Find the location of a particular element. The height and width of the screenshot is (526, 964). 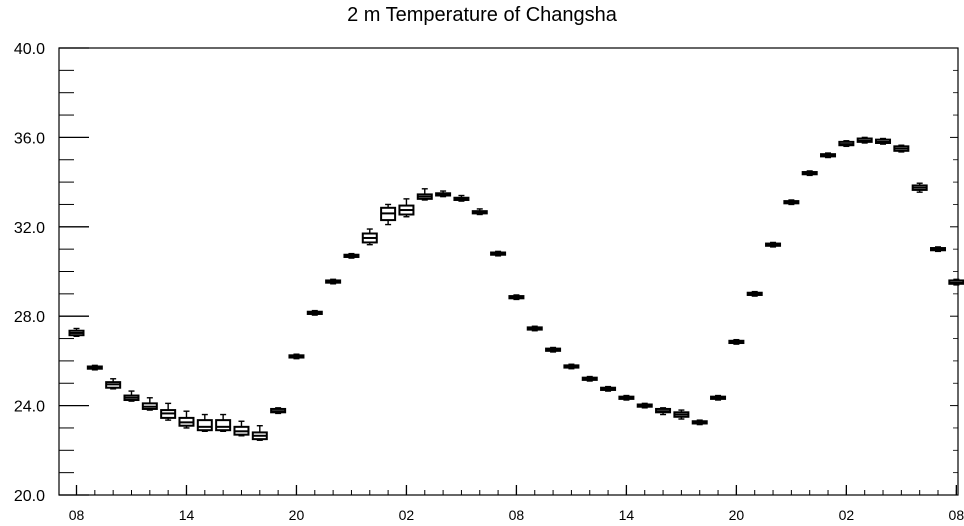

y-tick-label: 36.0 is located at coordinates (29, 138).